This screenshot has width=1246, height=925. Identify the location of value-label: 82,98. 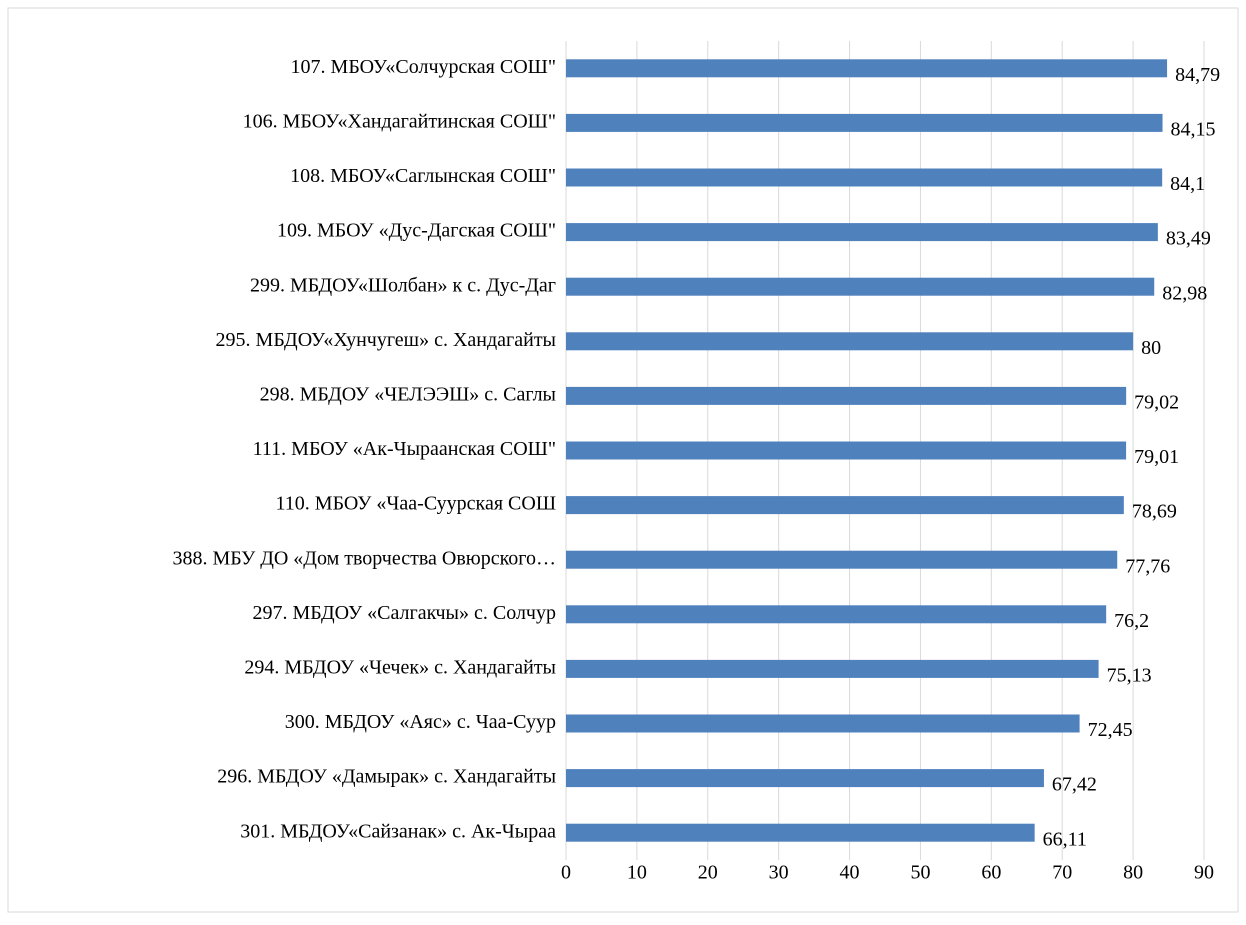
(1184, 293).